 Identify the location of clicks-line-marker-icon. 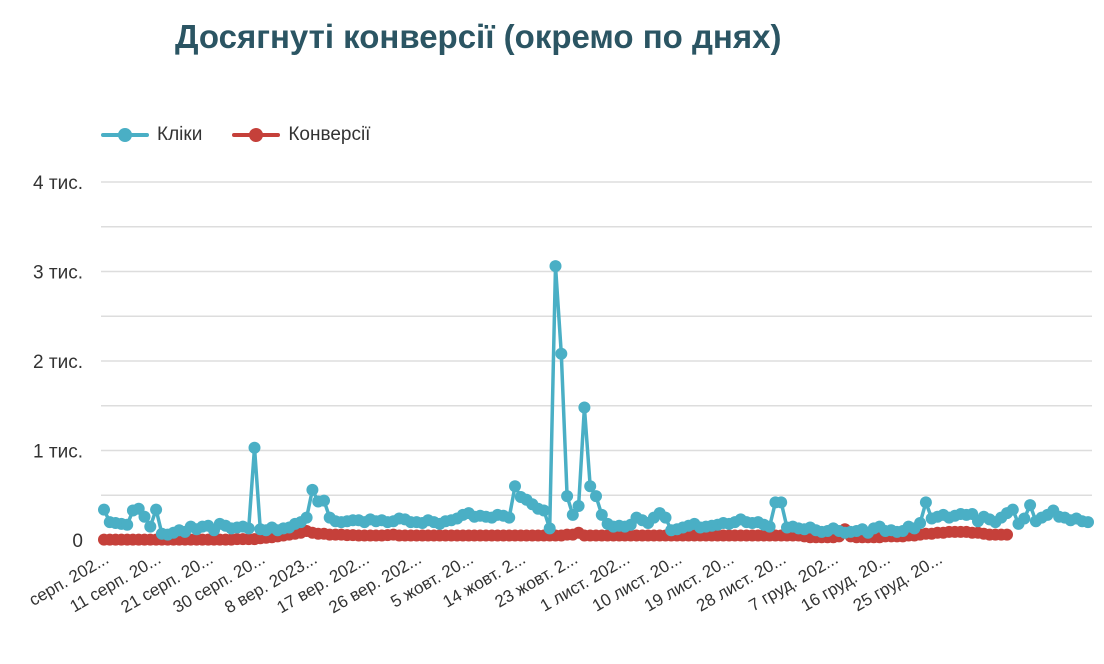
(125, 135).